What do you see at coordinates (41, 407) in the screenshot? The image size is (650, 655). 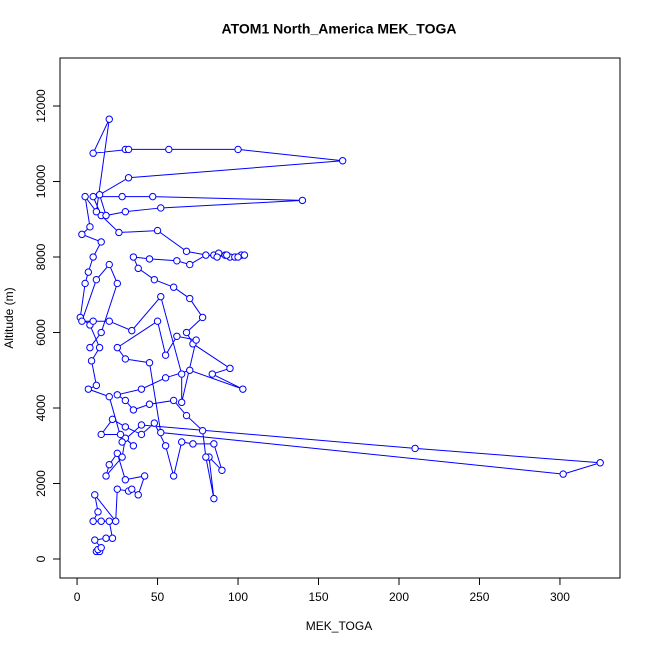 I see `y-tick-label: 4000` at bounding box center [41, 407].